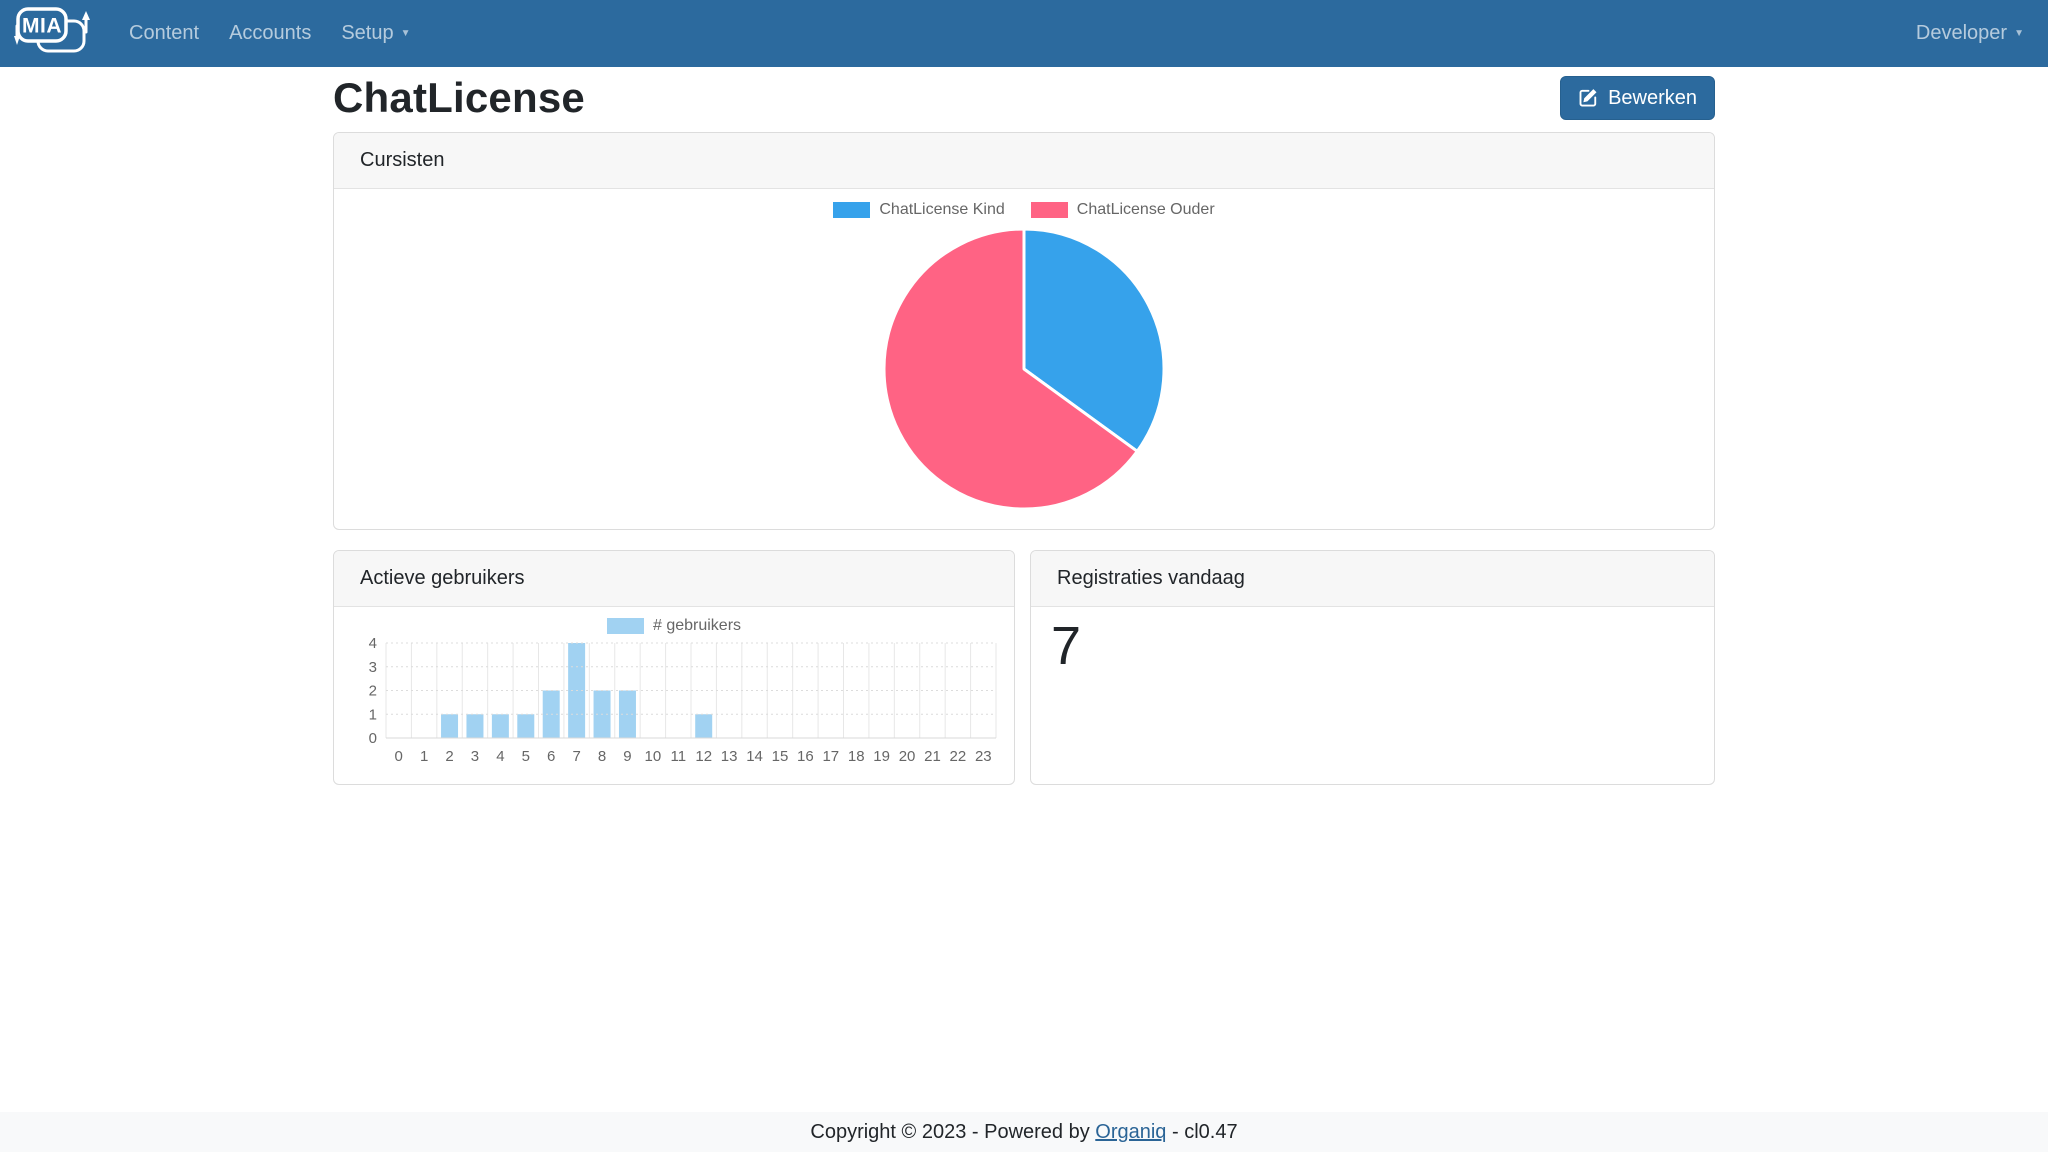  Describe the element at coordinates (754, 756) in the screenshot. I see `svg-text: 14` at that location.